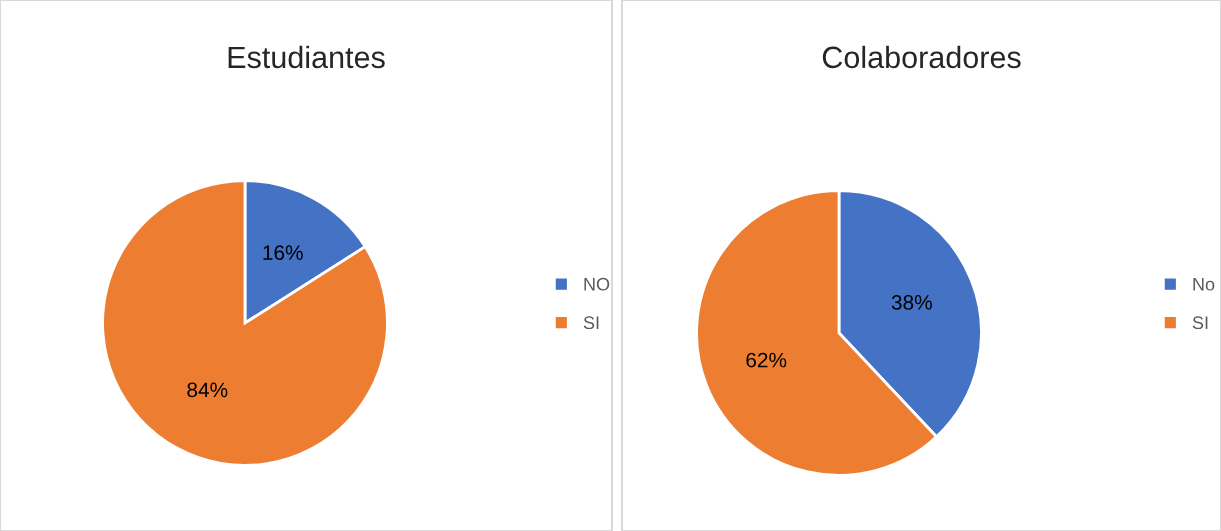  What do you see at coordinates (306, 57) in the screenshot?
I see `chart-title: Estudiantes` at bounding box center [306, 57].